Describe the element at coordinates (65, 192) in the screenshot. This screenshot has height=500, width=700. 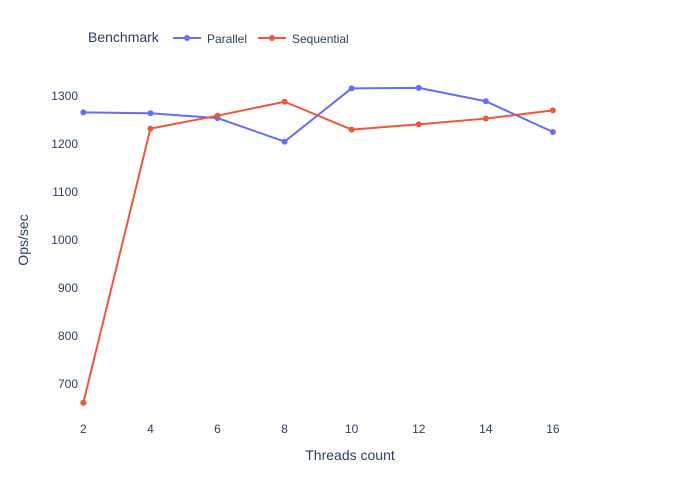
I see `y-tick-label: 1100` at that location.